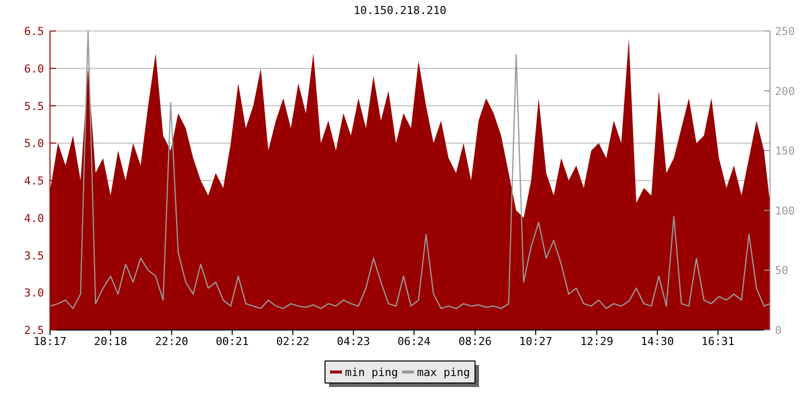  I want to click on y-tick-label: 3.0, so click(34, 293).